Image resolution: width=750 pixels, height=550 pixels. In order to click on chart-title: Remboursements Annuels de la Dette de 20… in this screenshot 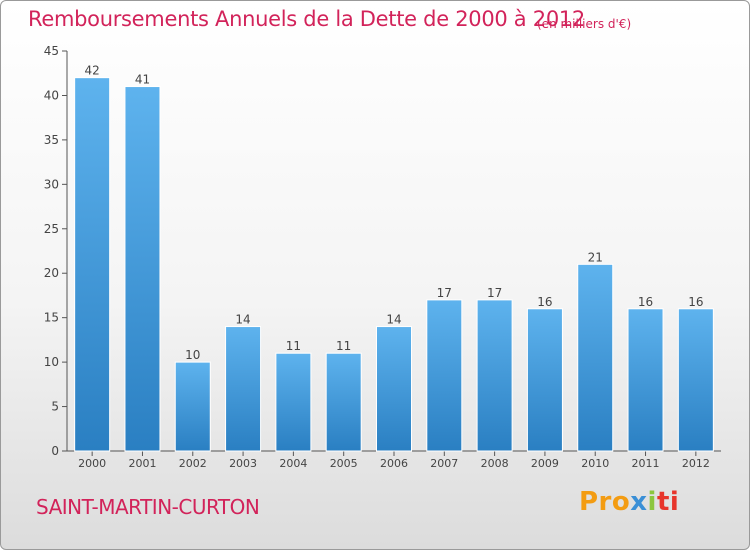, I will do `click(306, 19)`.